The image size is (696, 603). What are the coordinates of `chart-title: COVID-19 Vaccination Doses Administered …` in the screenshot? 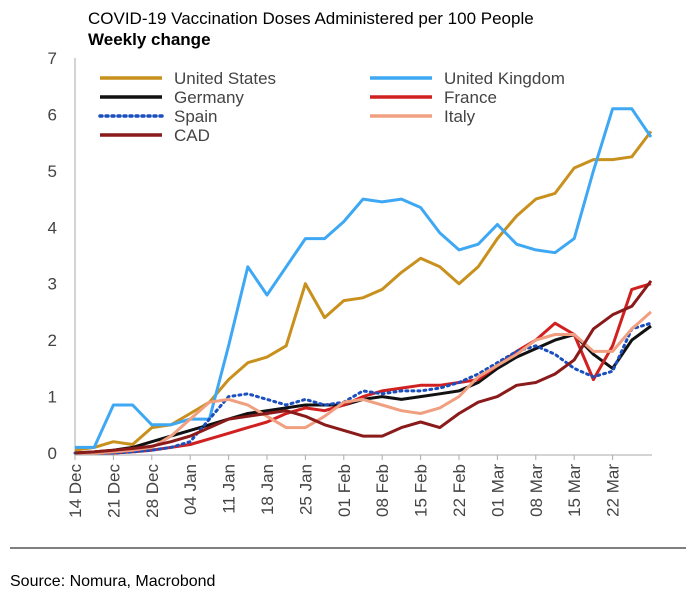 It's located at (311, 18).